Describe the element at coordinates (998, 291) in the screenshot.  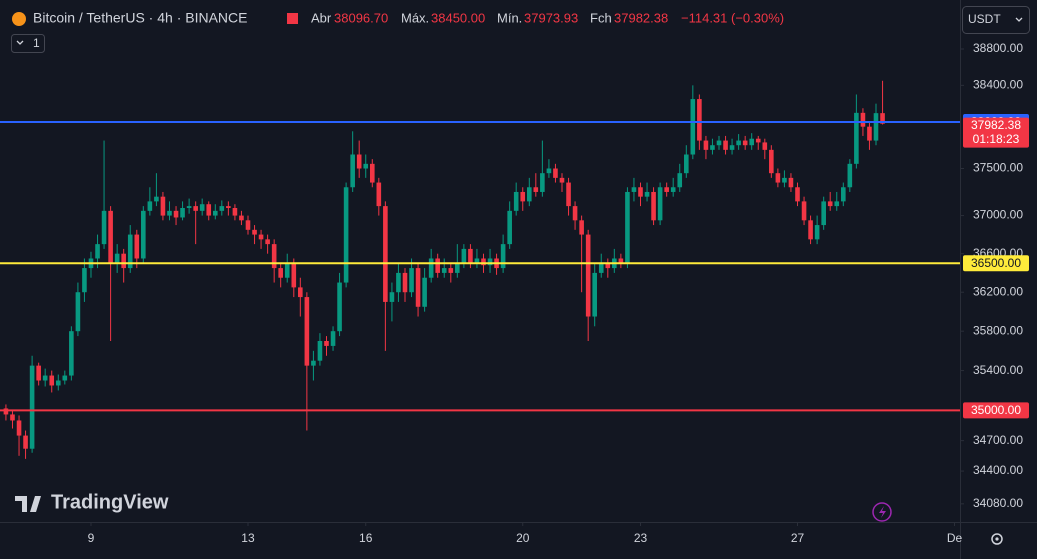
I see `y-tick-label: 36200.00` at that location.